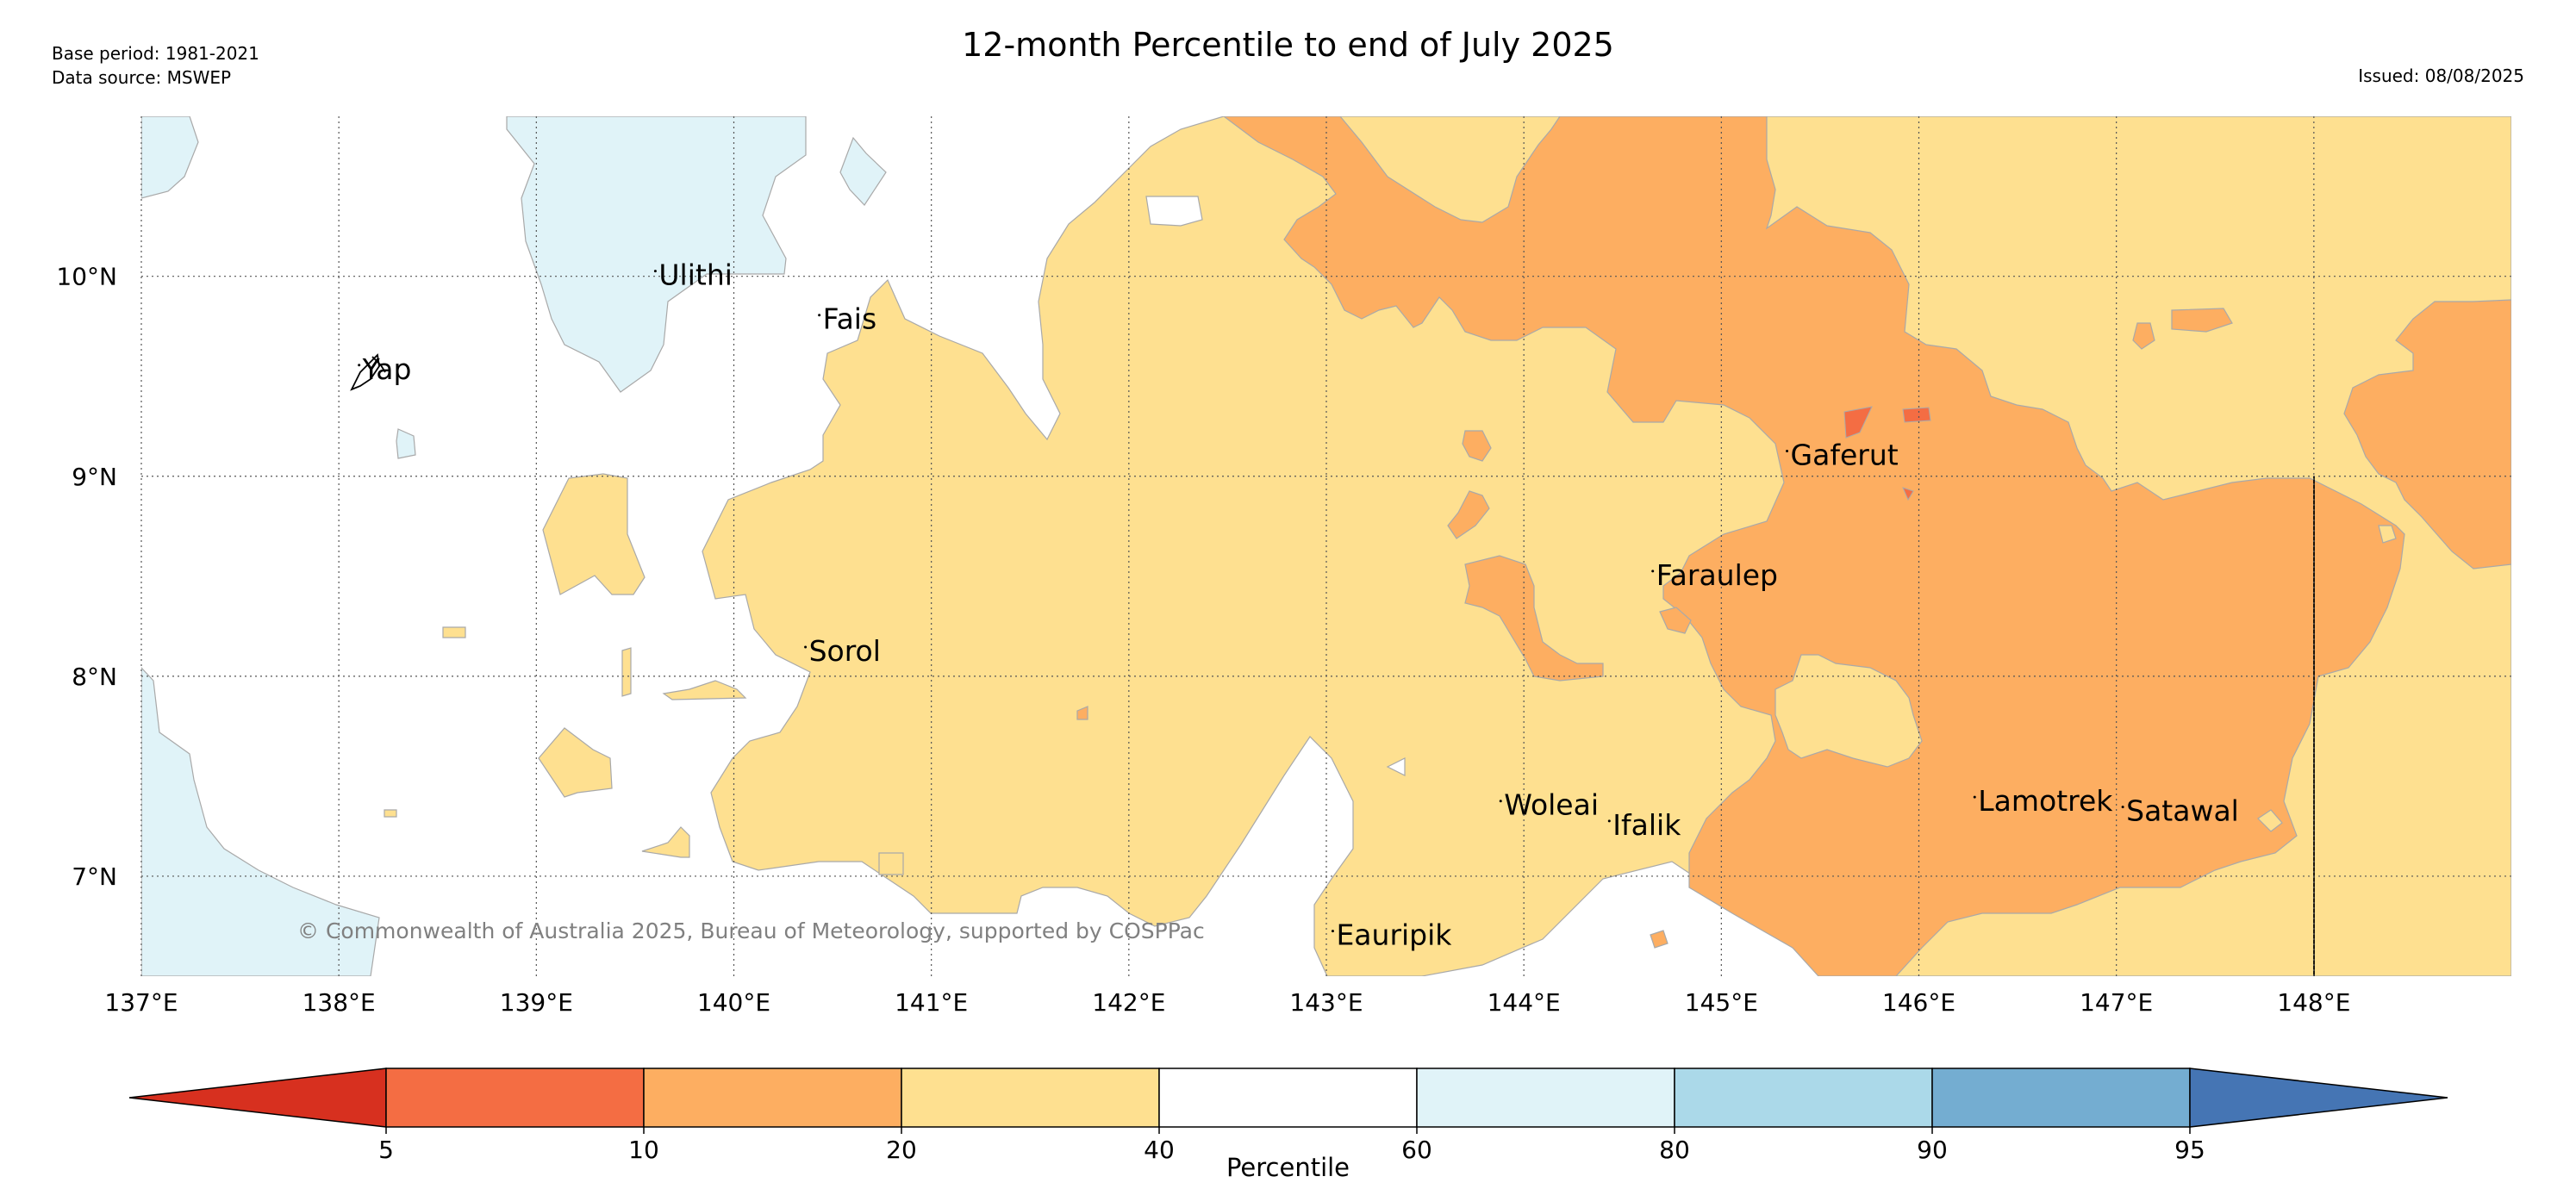  Describe the element at coordinates (536, 1003) in the screenshot. I see `longitude-tick-label: 139°E` at that location.